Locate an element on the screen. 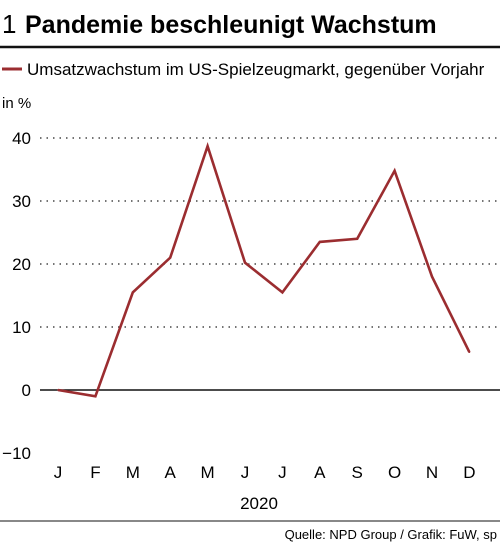 This screenshot has width=500, height=545. x-axis-label: 2020 is located at coordinates (259, 503).